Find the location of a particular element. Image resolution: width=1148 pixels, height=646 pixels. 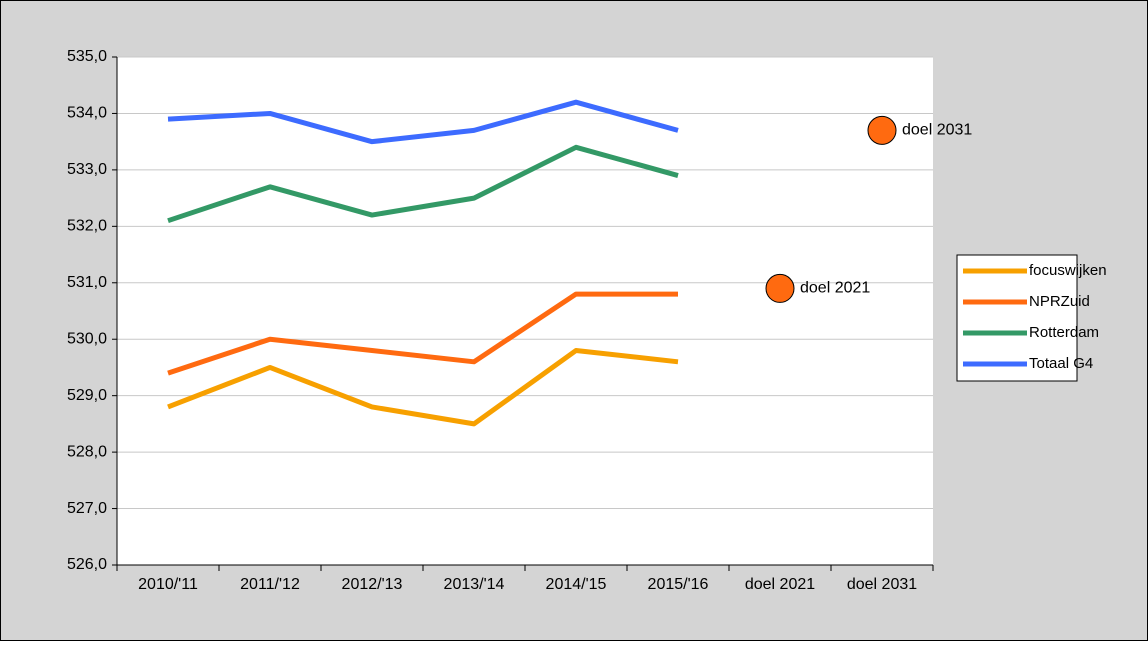

annotation: doel 2021 is located at coordinates (835, 288).